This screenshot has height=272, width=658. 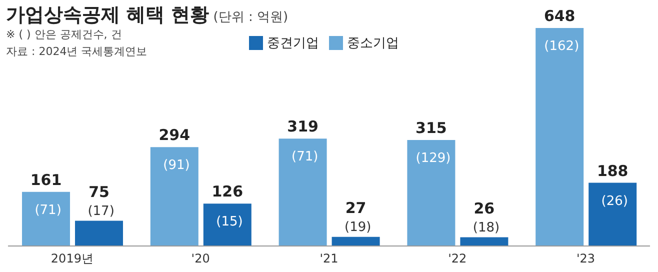 What do you see at coordinates (72, 259) in the screenshot?
I see `x-tick-label: 2019년` at bounding box center [72, 259].